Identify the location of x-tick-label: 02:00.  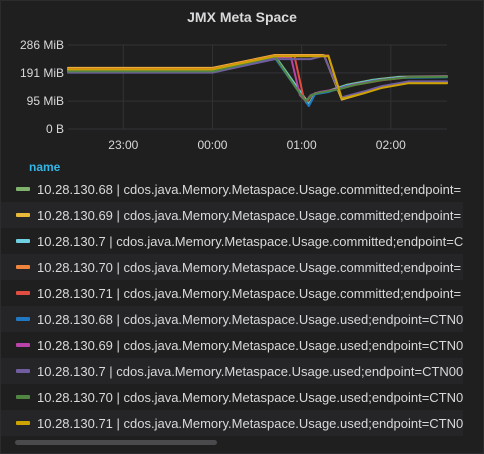
(391, 145).